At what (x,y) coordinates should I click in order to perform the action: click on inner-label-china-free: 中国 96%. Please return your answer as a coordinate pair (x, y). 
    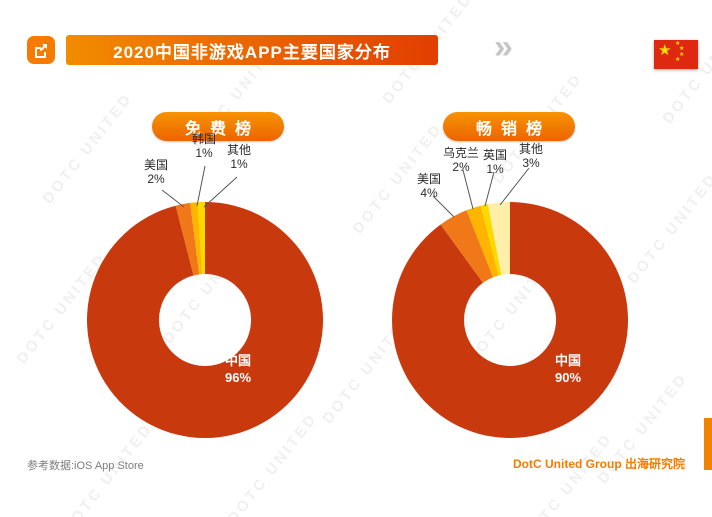
    Looking at the image, I should click on (238, 369).